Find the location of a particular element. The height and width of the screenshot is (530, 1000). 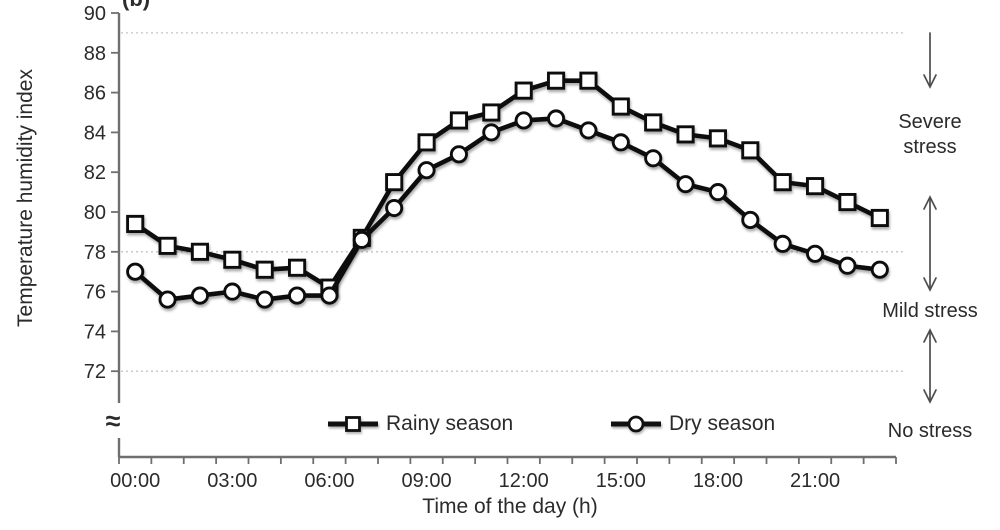

dry-season-marker-icon is located at coordinates (636, 424).